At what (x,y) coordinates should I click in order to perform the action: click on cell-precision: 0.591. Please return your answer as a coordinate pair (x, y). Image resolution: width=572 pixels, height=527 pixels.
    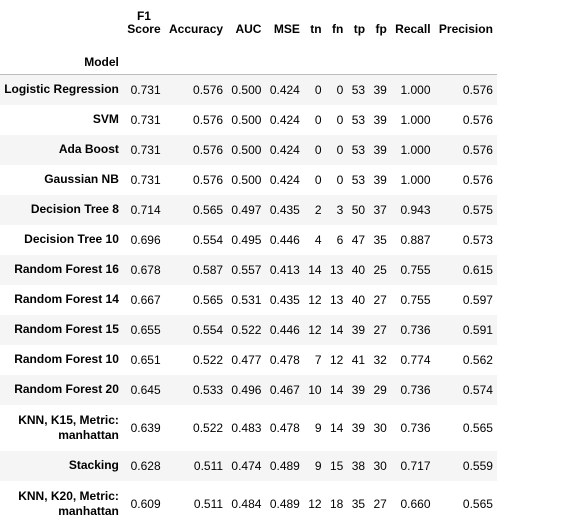
    Looking at the image, I should click on (477, 329).